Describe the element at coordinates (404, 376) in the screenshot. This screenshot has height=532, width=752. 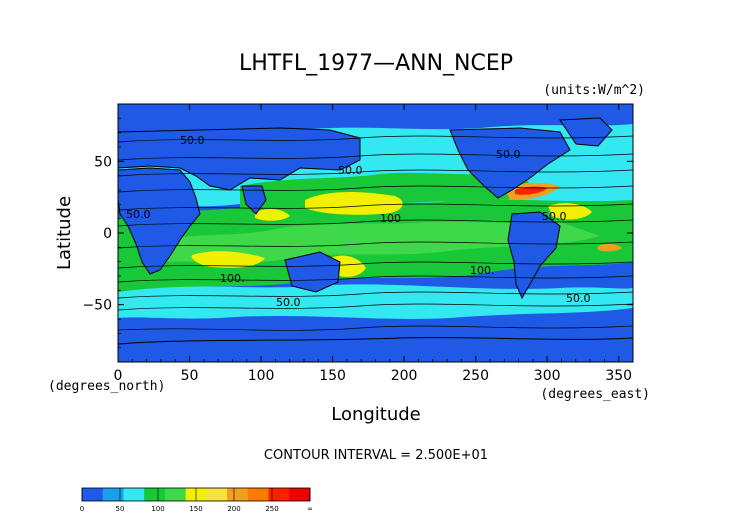
I see `x-tick-label: 200` at that location.